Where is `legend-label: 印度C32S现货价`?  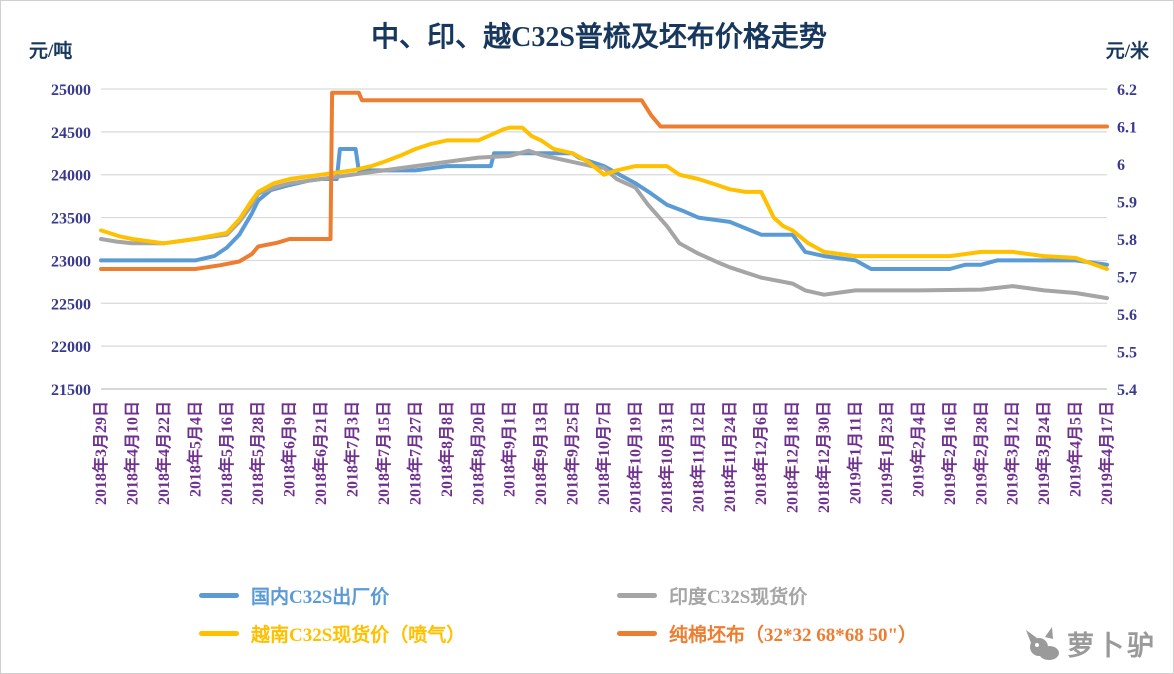 legend-label: 印度C32S现货价 is located at coordinates (738, 597).